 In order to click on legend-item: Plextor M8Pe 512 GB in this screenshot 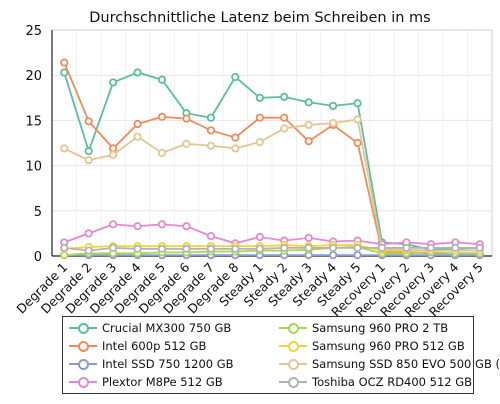, I will do `click(174, 382)`.